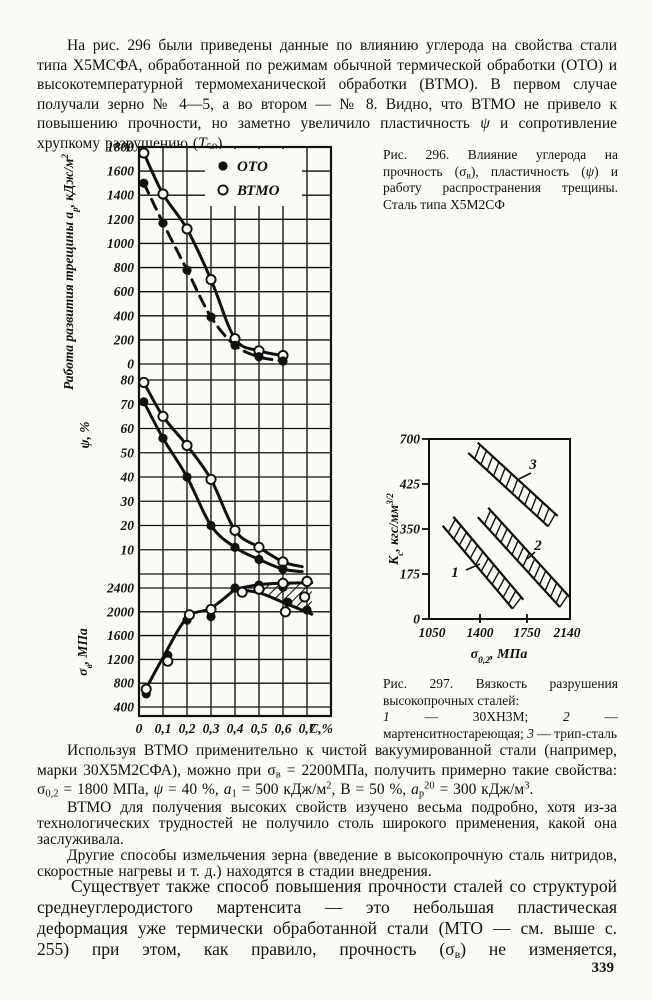 Image resolution: width=652 pixels, height=1000 pixels. Describe the element at coordinates (127, 477) in the screenshot. I see `y-tick-label: 40` at that location.